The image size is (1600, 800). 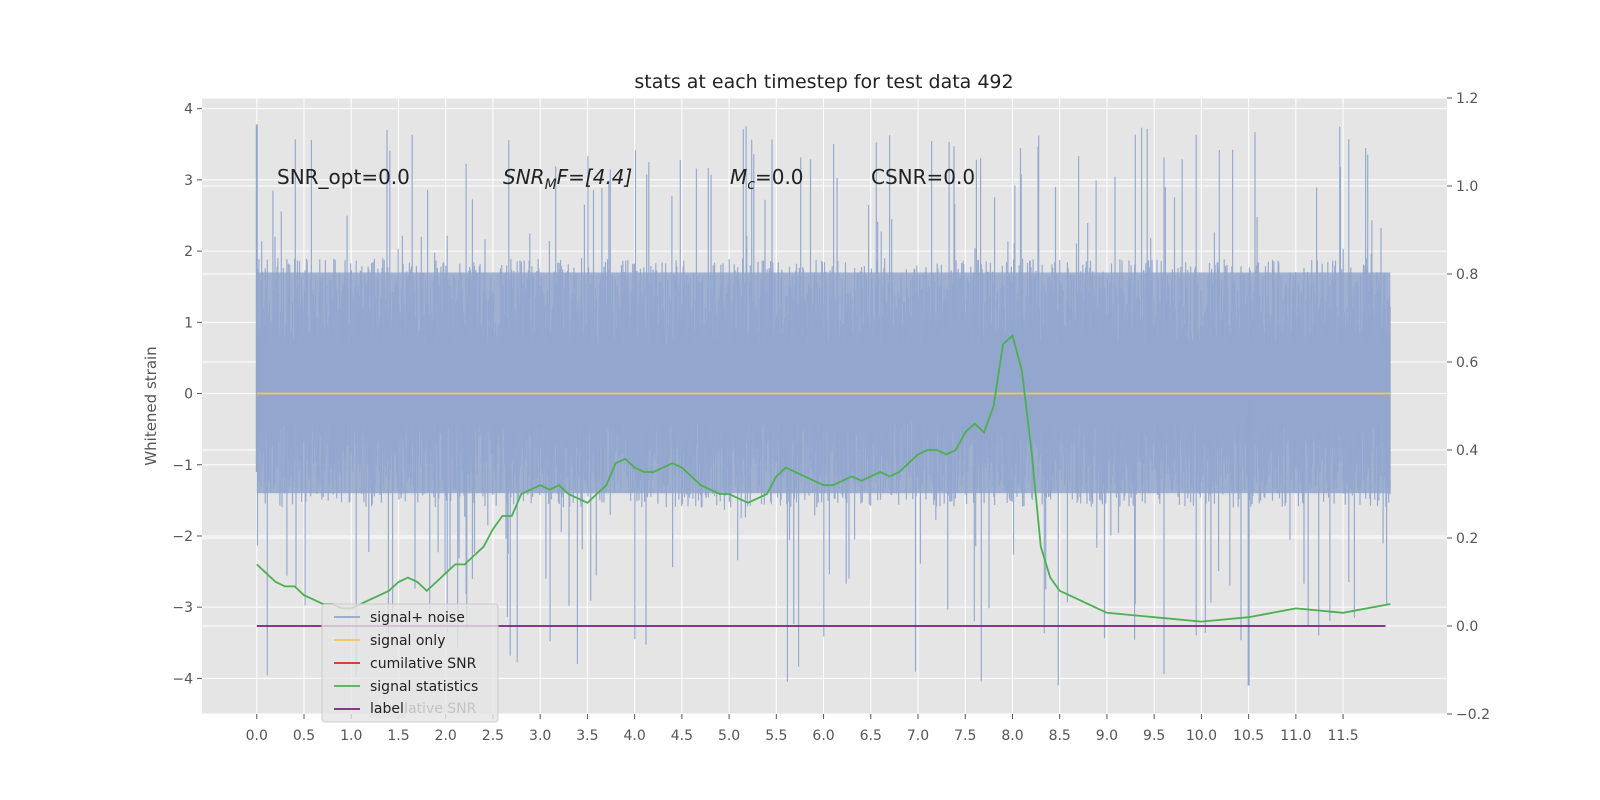 What do you see at coordinates (407, 641) in the screenshot?
I see `legend-label-signal-only: signal only` at bounding box center [407, 641].